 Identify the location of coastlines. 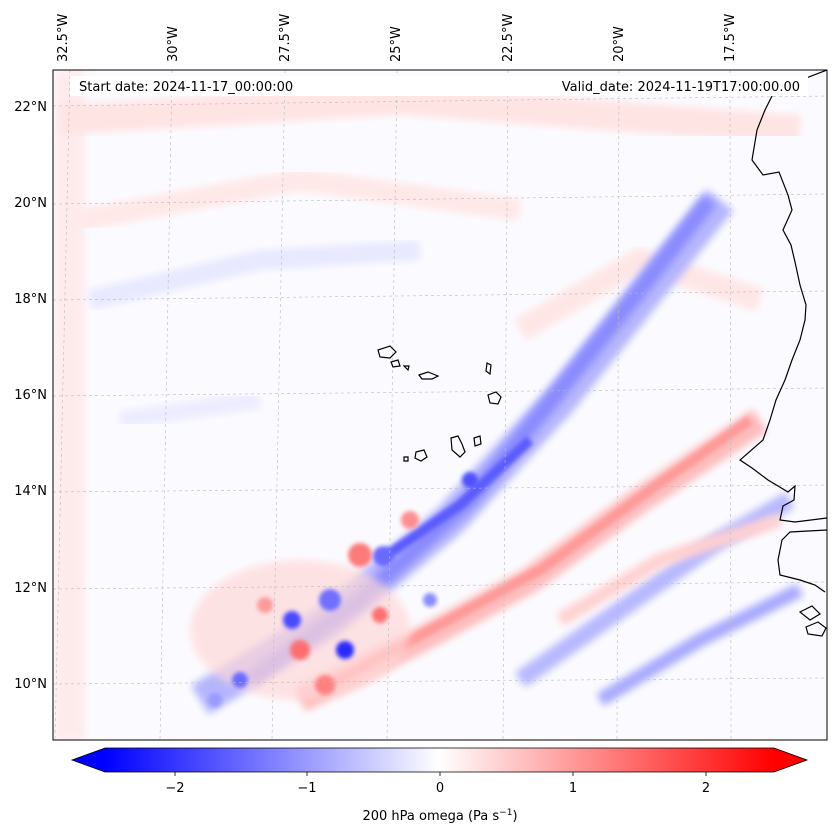
(783, 353).